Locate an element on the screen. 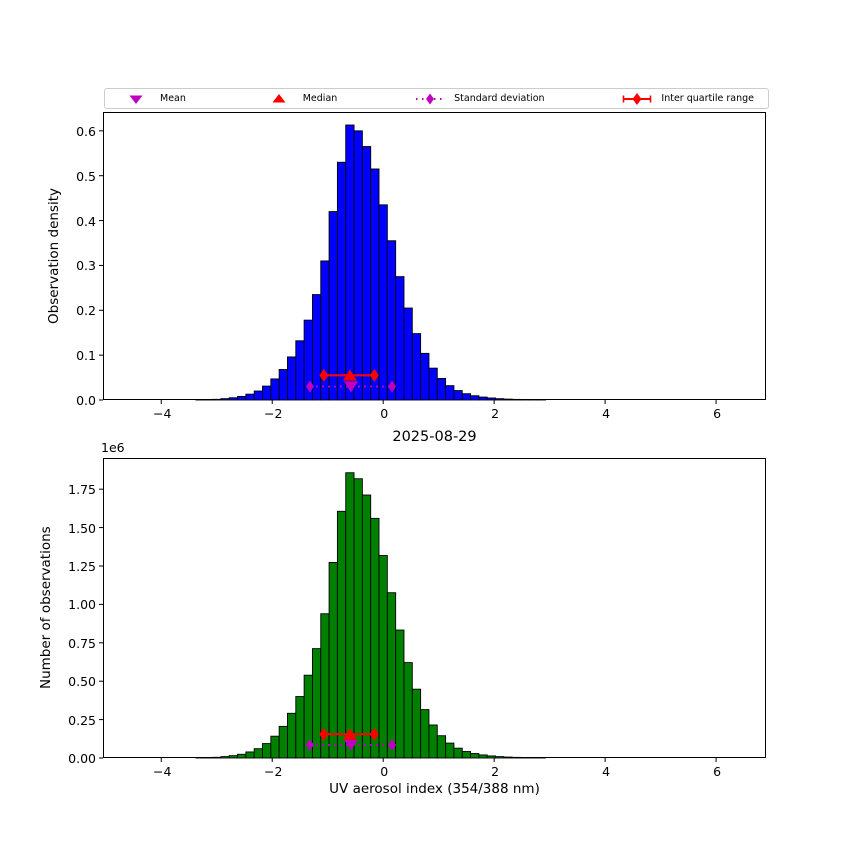 The width and height of the screenshot is (850, 850). y-tick-label: 0.25 is located at coordinates (82, 720).